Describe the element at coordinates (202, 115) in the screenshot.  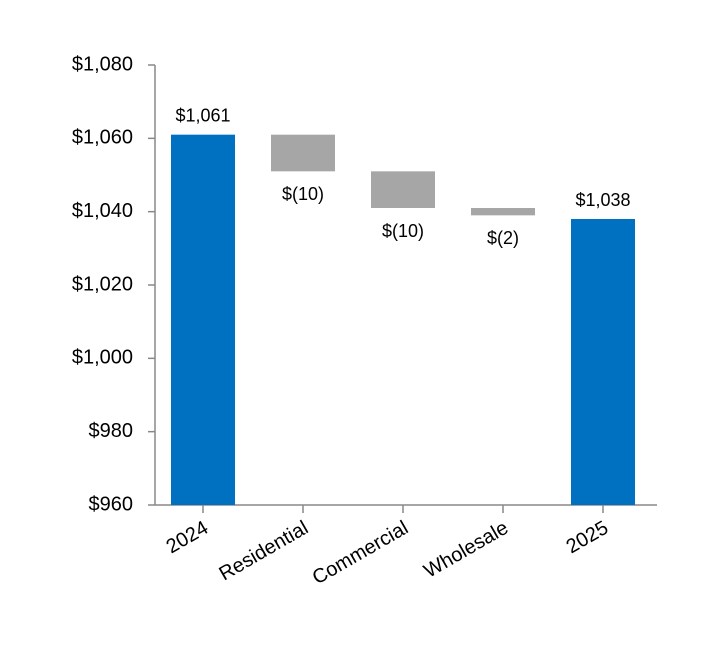
I see `value-label: $1,061` at that location.